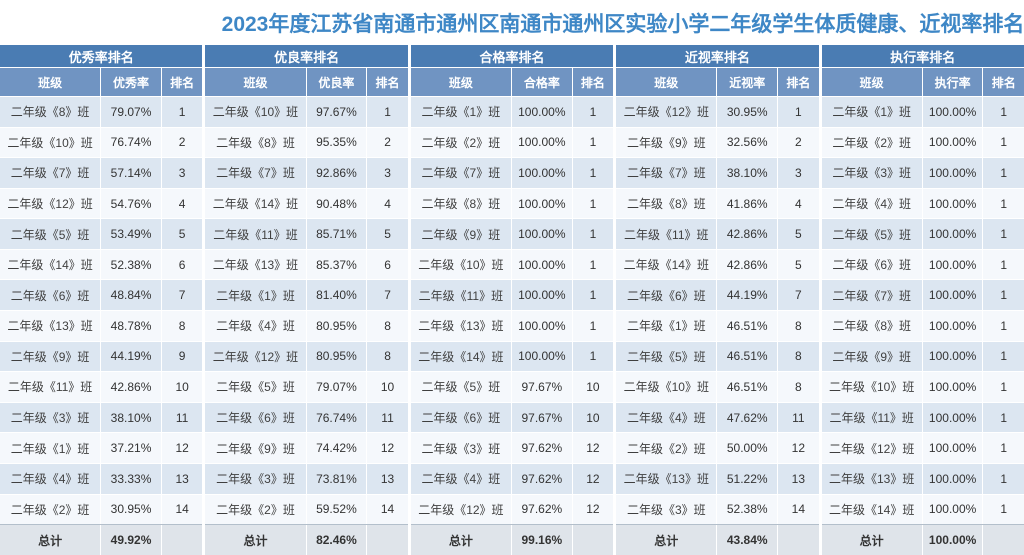 The image size is (1024, 555). I want to click on cell-class-name: 二年级《13》班, so click(872, 479).